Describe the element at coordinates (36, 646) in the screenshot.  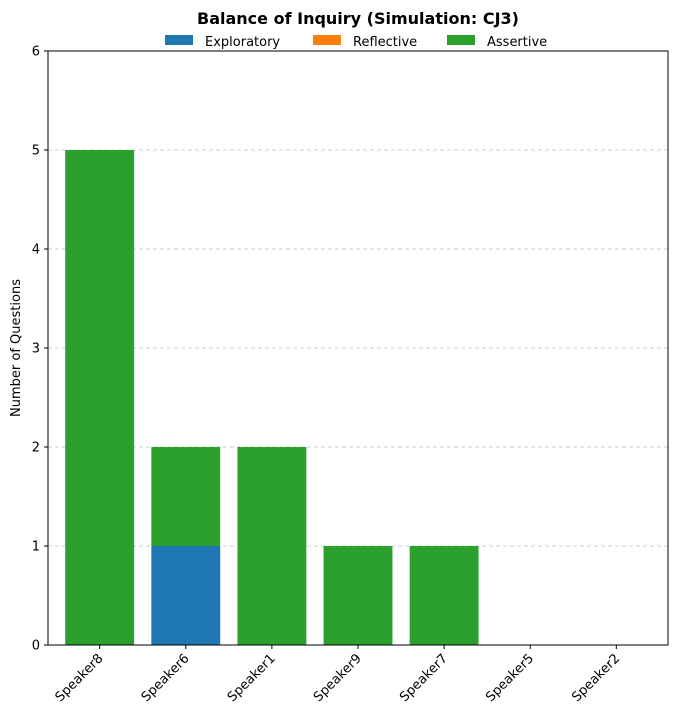
I see `y-tick-label: 0` at that location.